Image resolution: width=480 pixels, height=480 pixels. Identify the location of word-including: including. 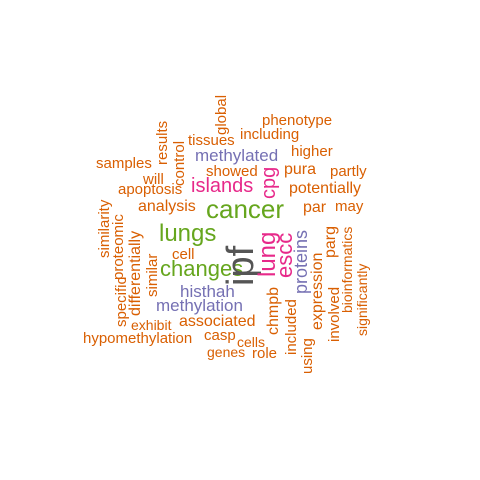
(270, 134).